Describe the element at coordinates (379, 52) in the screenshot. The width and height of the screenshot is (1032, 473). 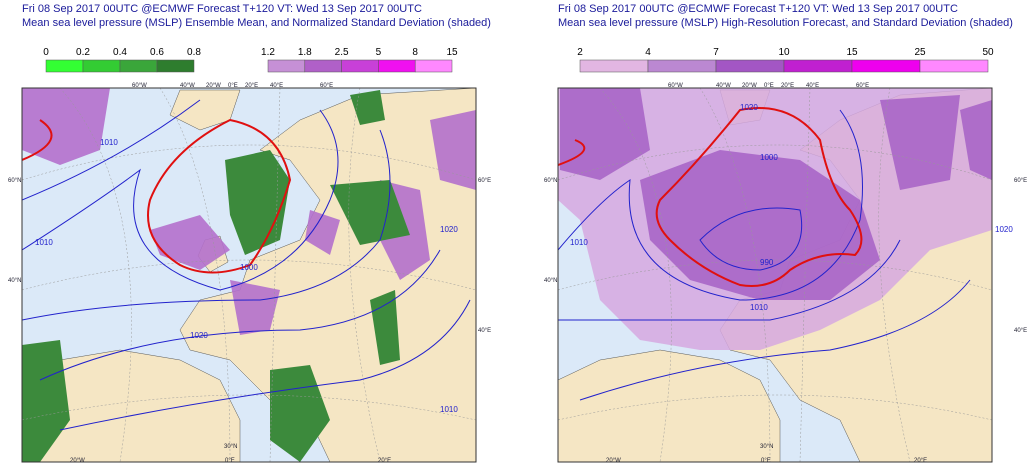
I see `colorbar-label: 5` at that location.